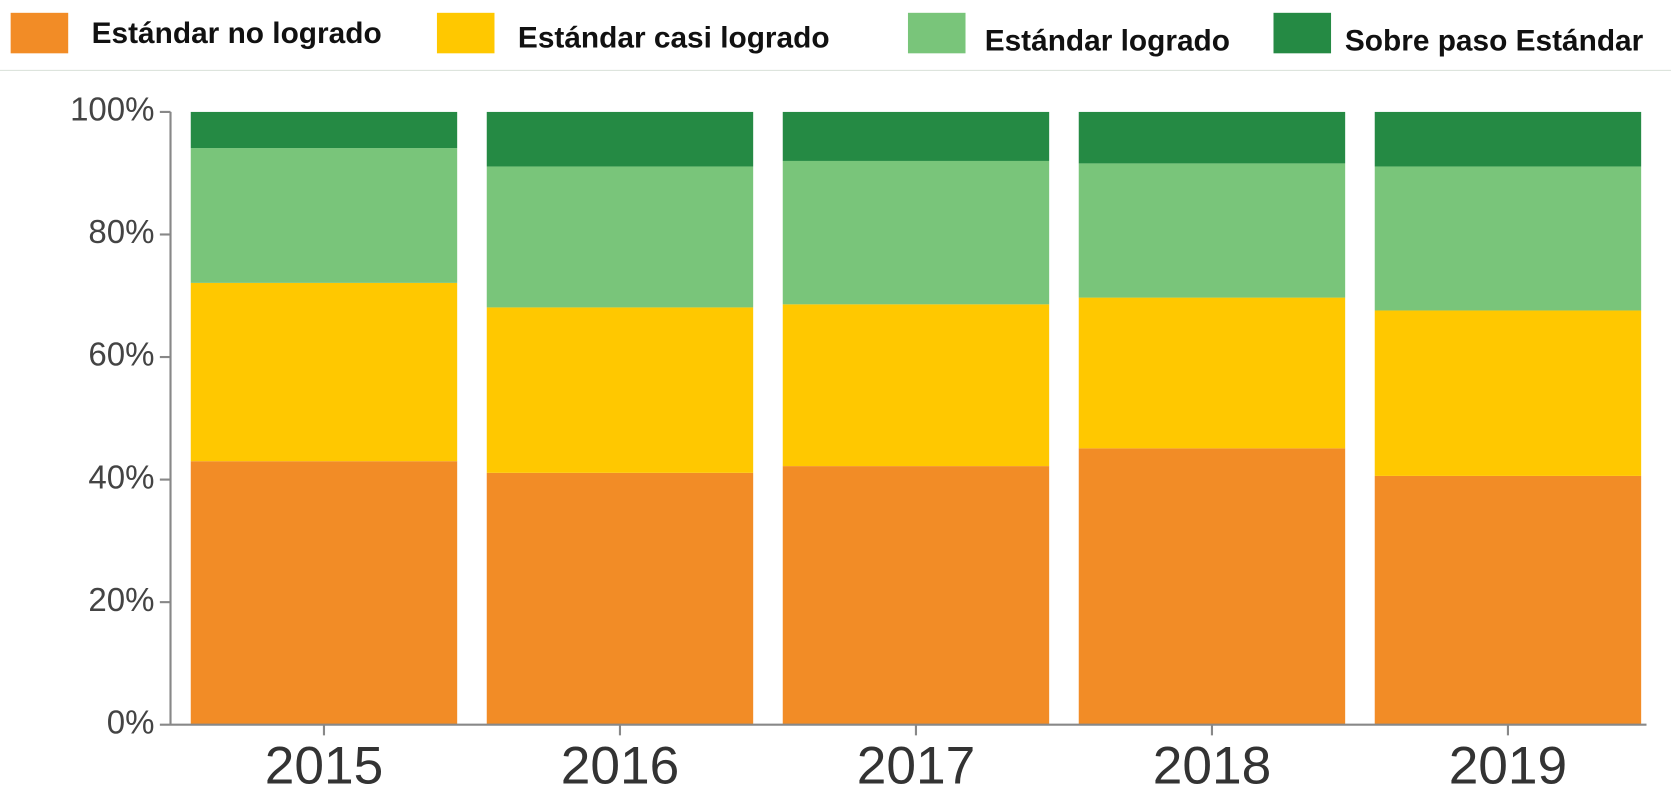  Describe the element at coordinates (324, 765) in the screenshot. I see `x-tick-label: 2015` at that location.